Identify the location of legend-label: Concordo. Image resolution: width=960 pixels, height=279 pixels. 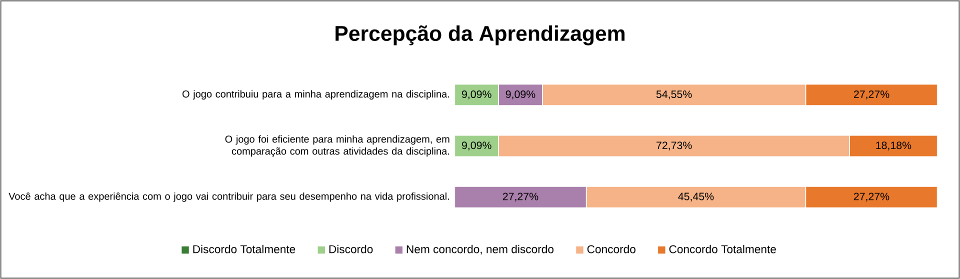
(611, 249).